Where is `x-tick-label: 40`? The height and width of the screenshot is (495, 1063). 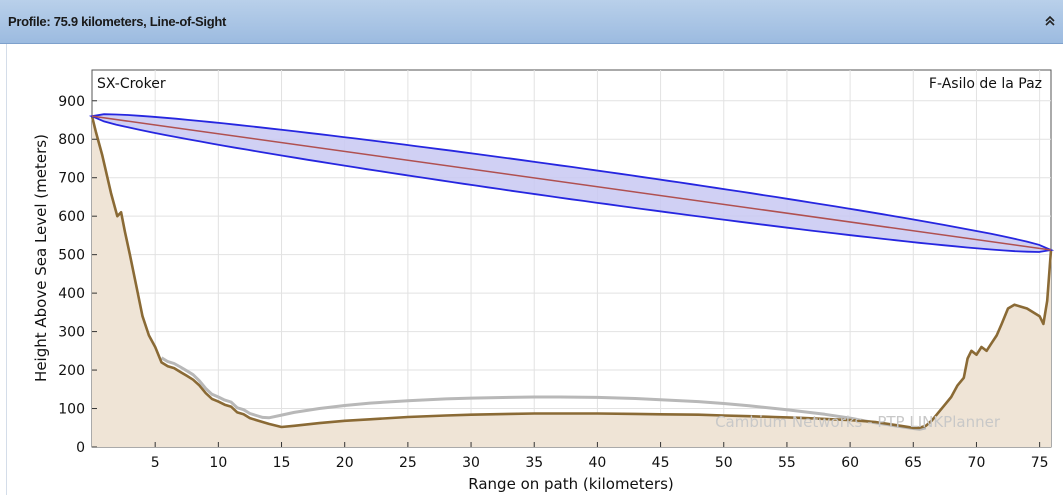 x-tick-label: 40 is located at coordinates (597, 463).